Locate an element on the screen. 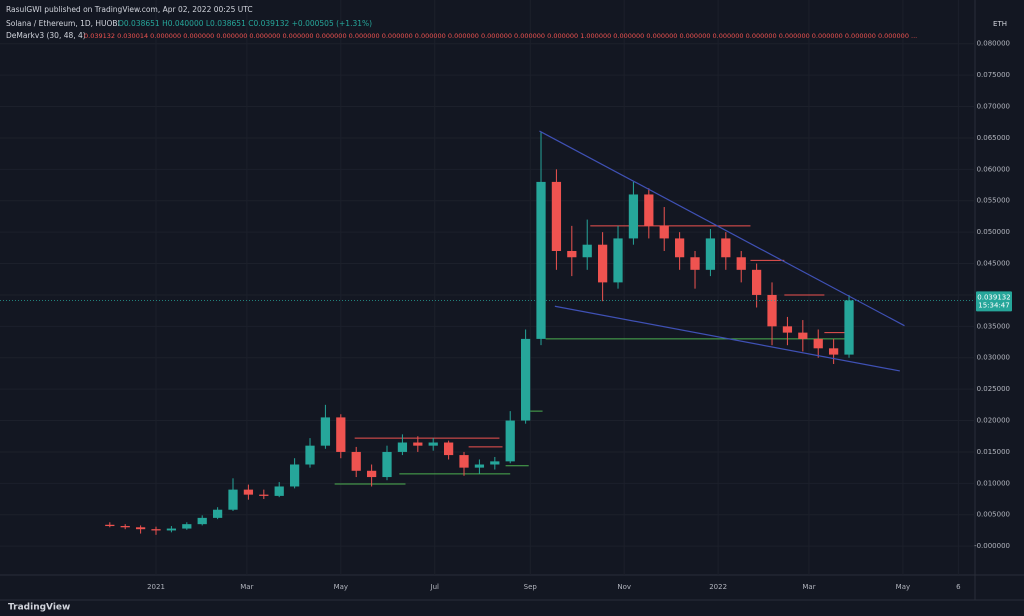 The image size is (1024, 616). currency-unit: ETH is located at coordinates (1000, 24).